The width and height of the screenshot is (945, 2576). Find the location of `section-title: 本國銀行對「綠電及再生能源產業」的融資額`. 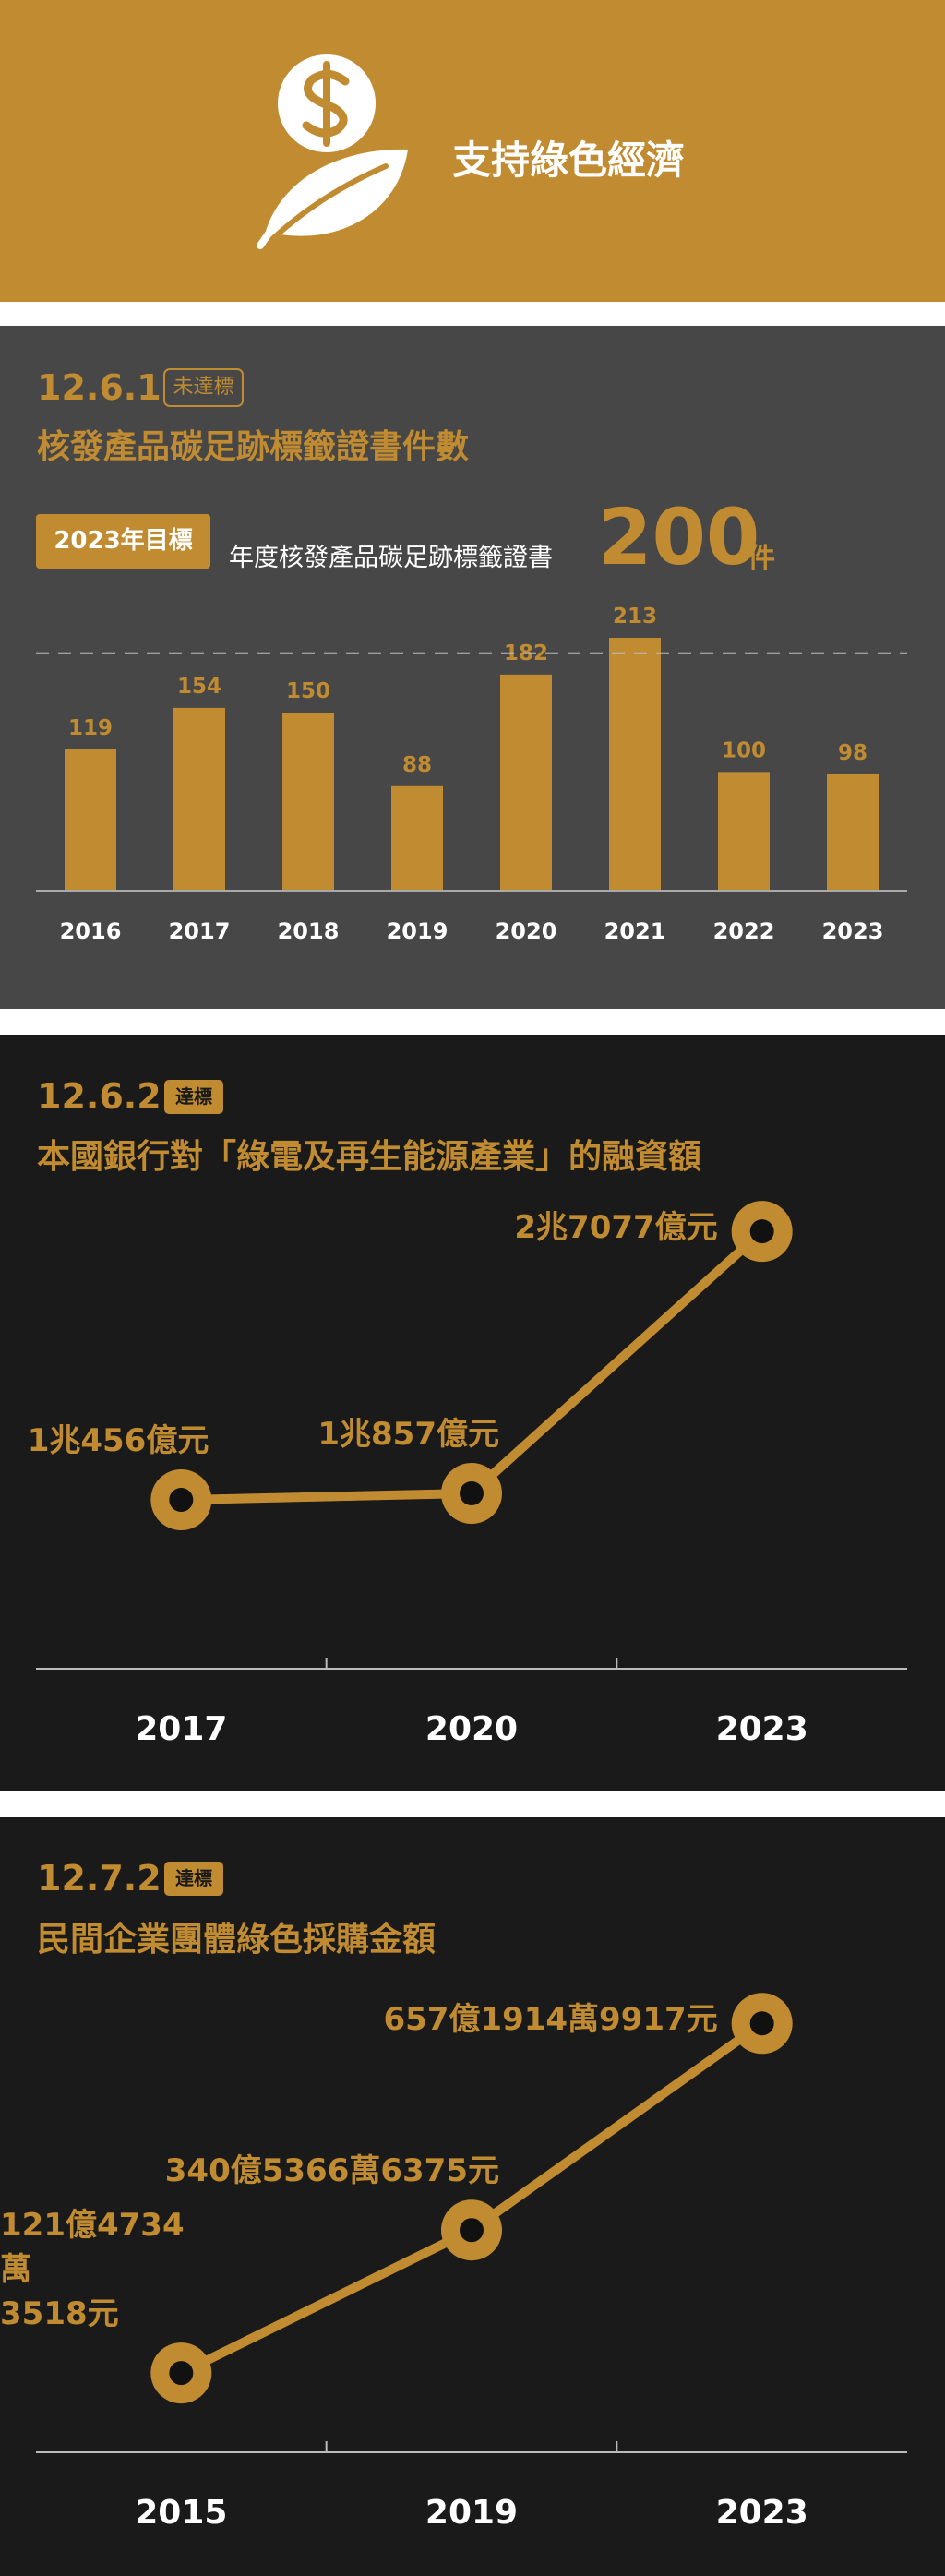

section-title: 本國銀行對「綠電及再生能源產業」的融資額 is located at coordinates (369, 1157).